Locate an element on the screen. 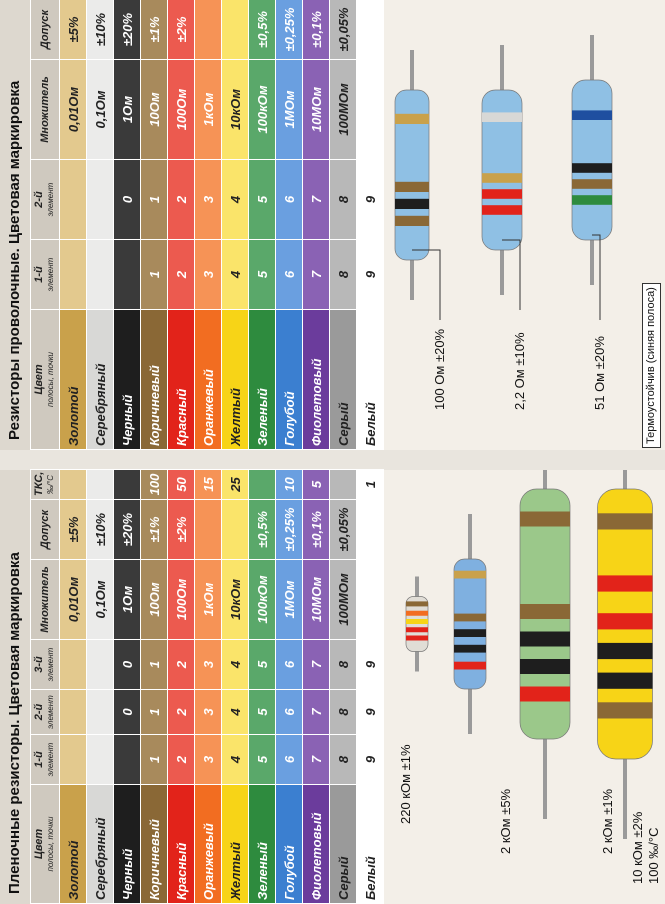 The width and height of the screenshot is (665, 904). example-label: 2 кОм ±5% is located at coordinates (505, 821).